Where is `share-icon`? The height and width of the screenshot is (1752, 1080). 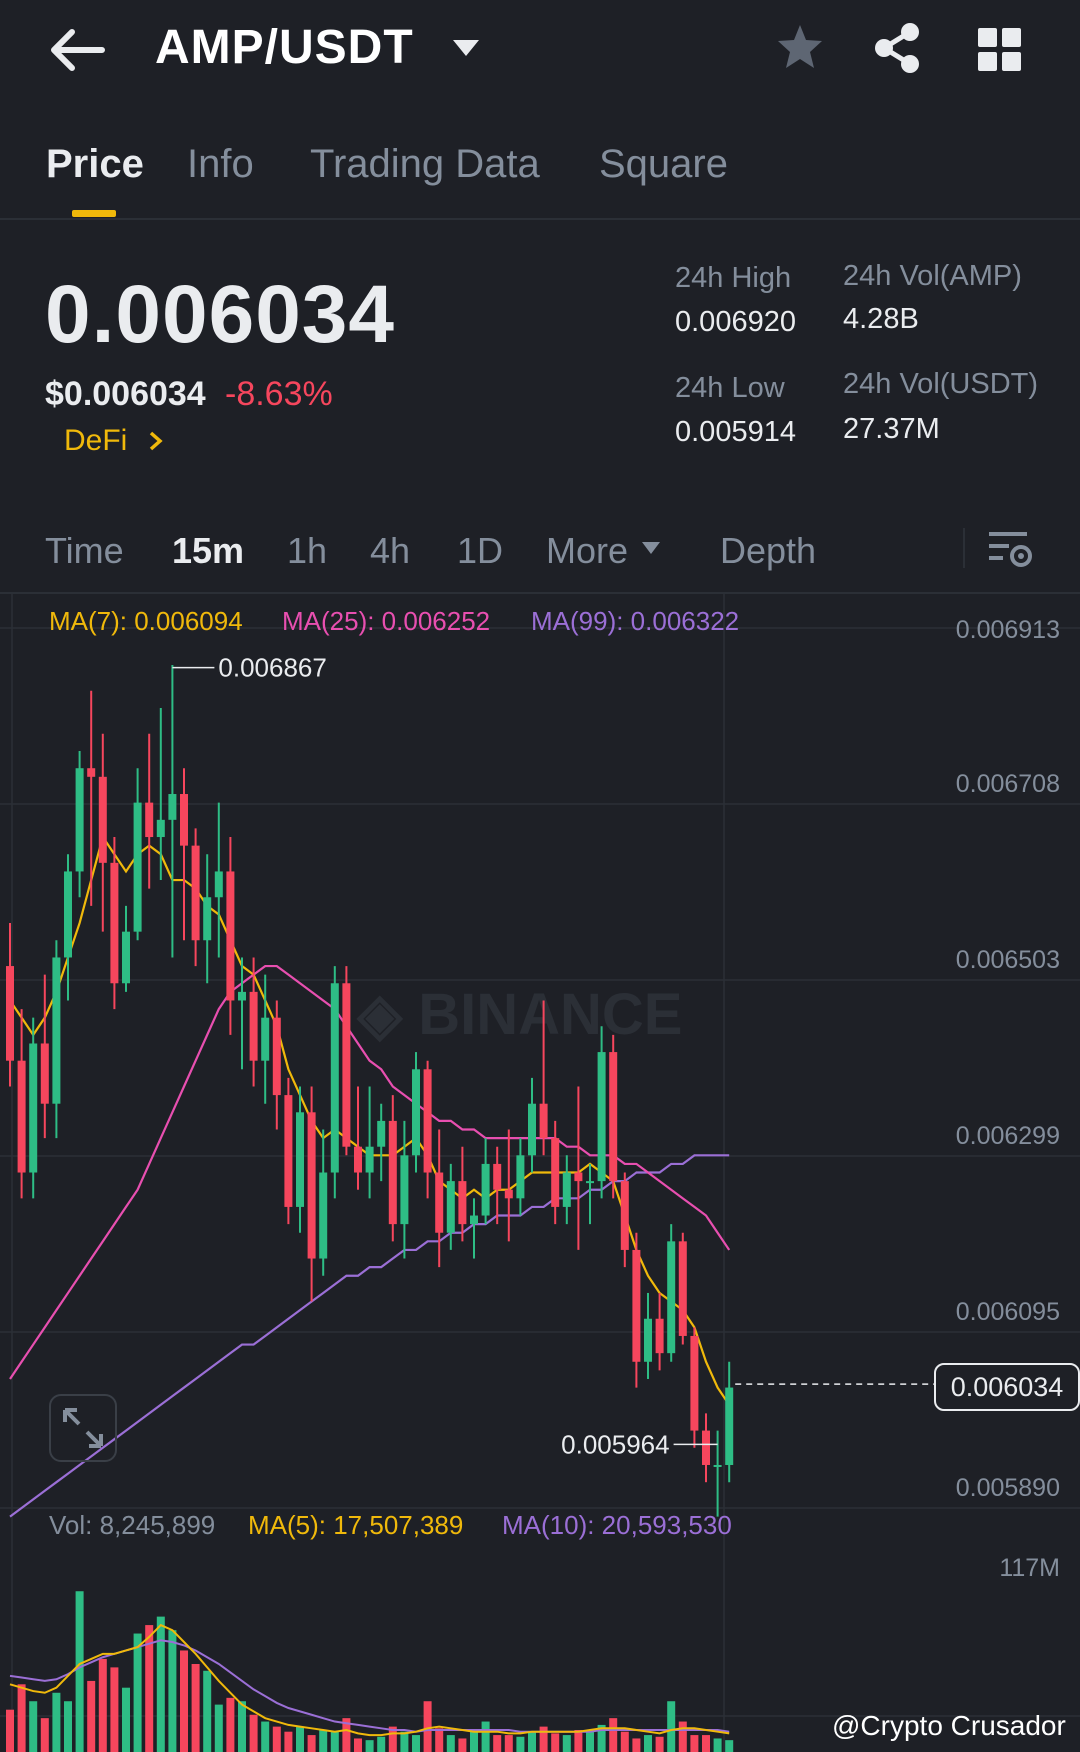 share-icon is located at coordinates (898, 48).